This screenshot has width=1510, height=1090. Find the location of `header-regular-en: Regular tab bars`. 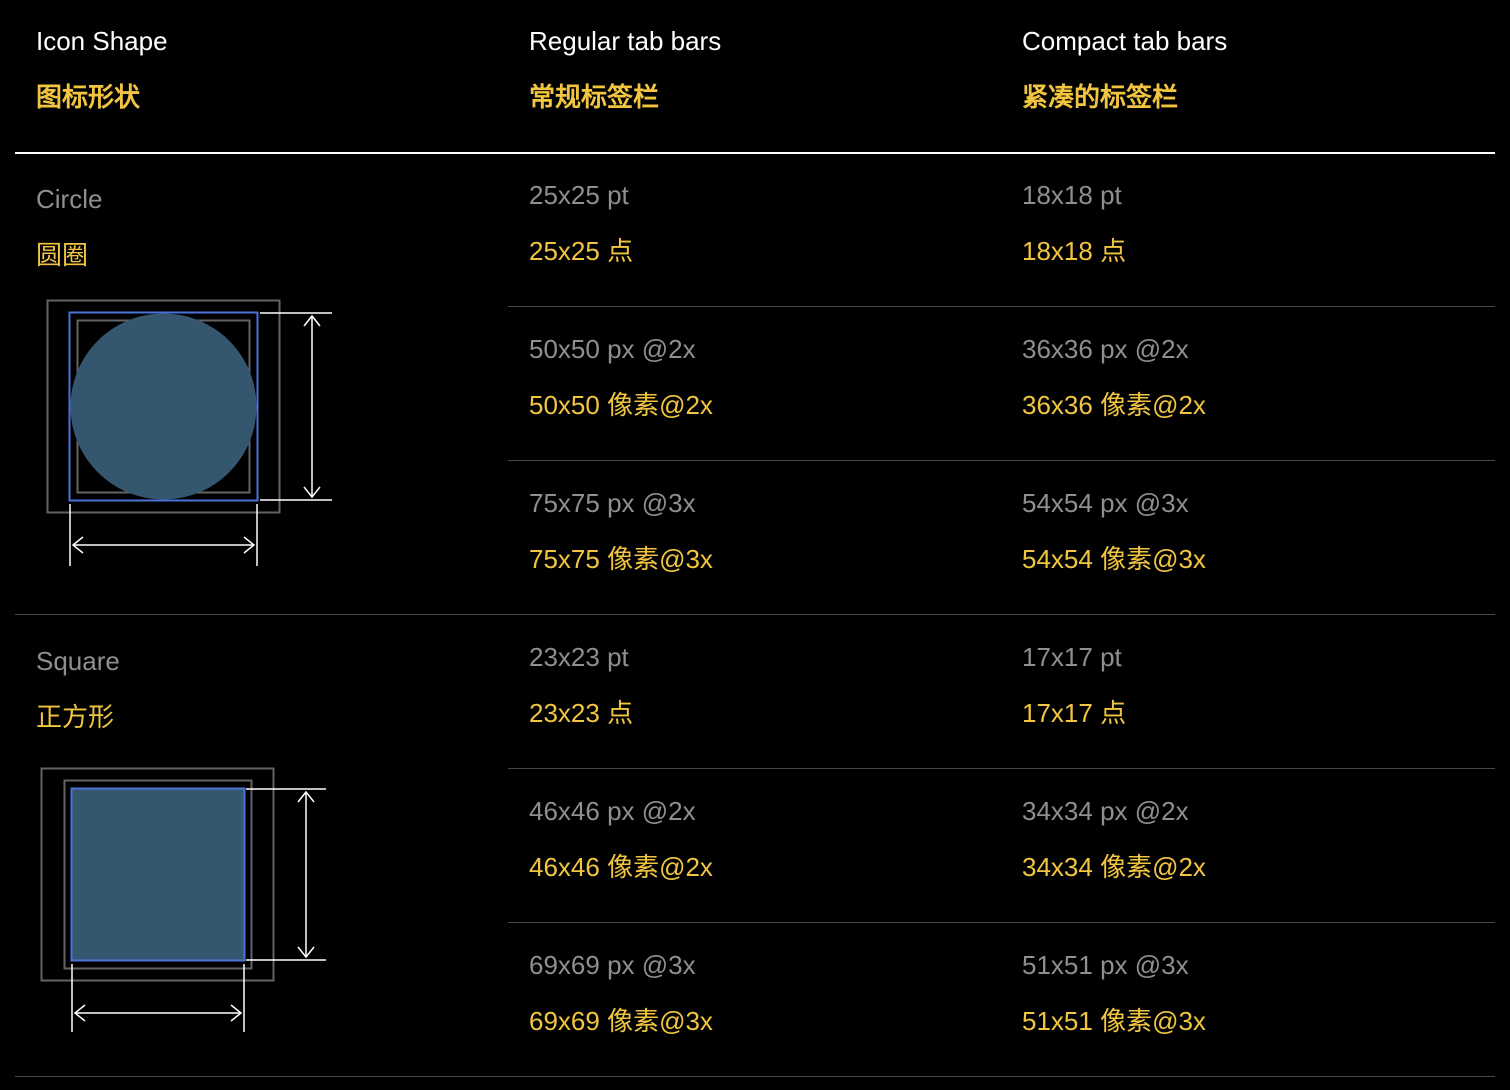

header-regular-en: Regular tab bars is located at coordinates (625, 41).